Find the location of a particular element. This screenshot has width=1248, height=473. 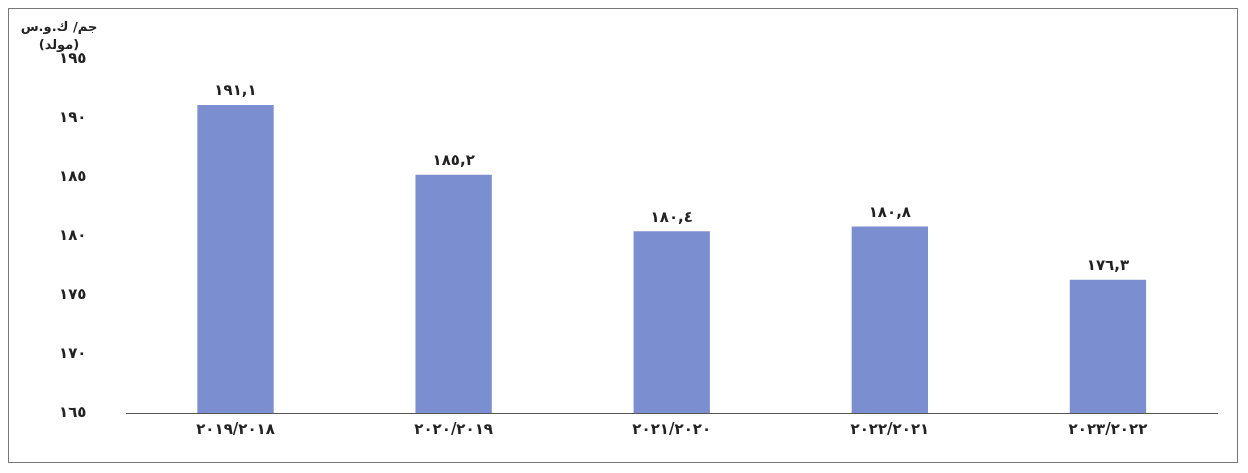

y-tick-label: ١٧٥ is located at coordinates (73, 293).